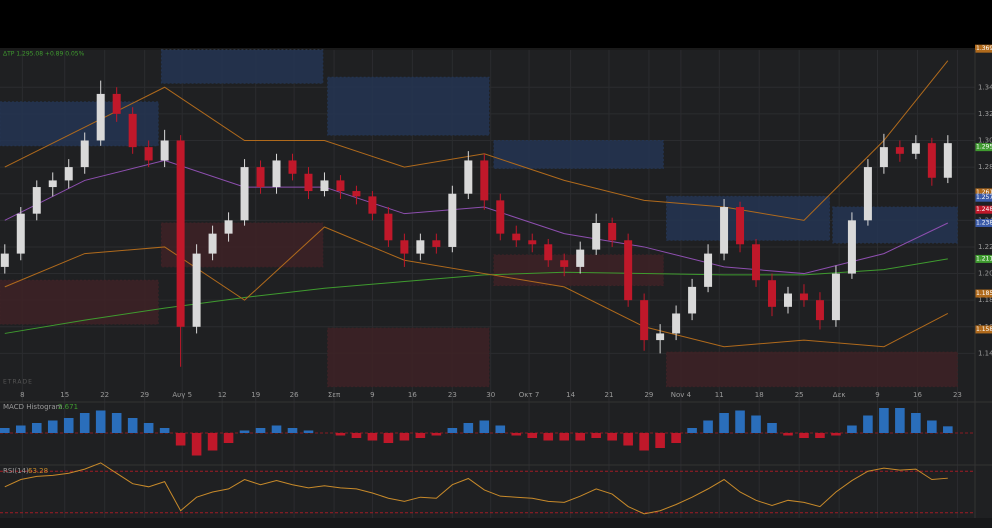 The image size is (992, 528). I want to click on price-badge-label: 1.261, so click(984, 192).